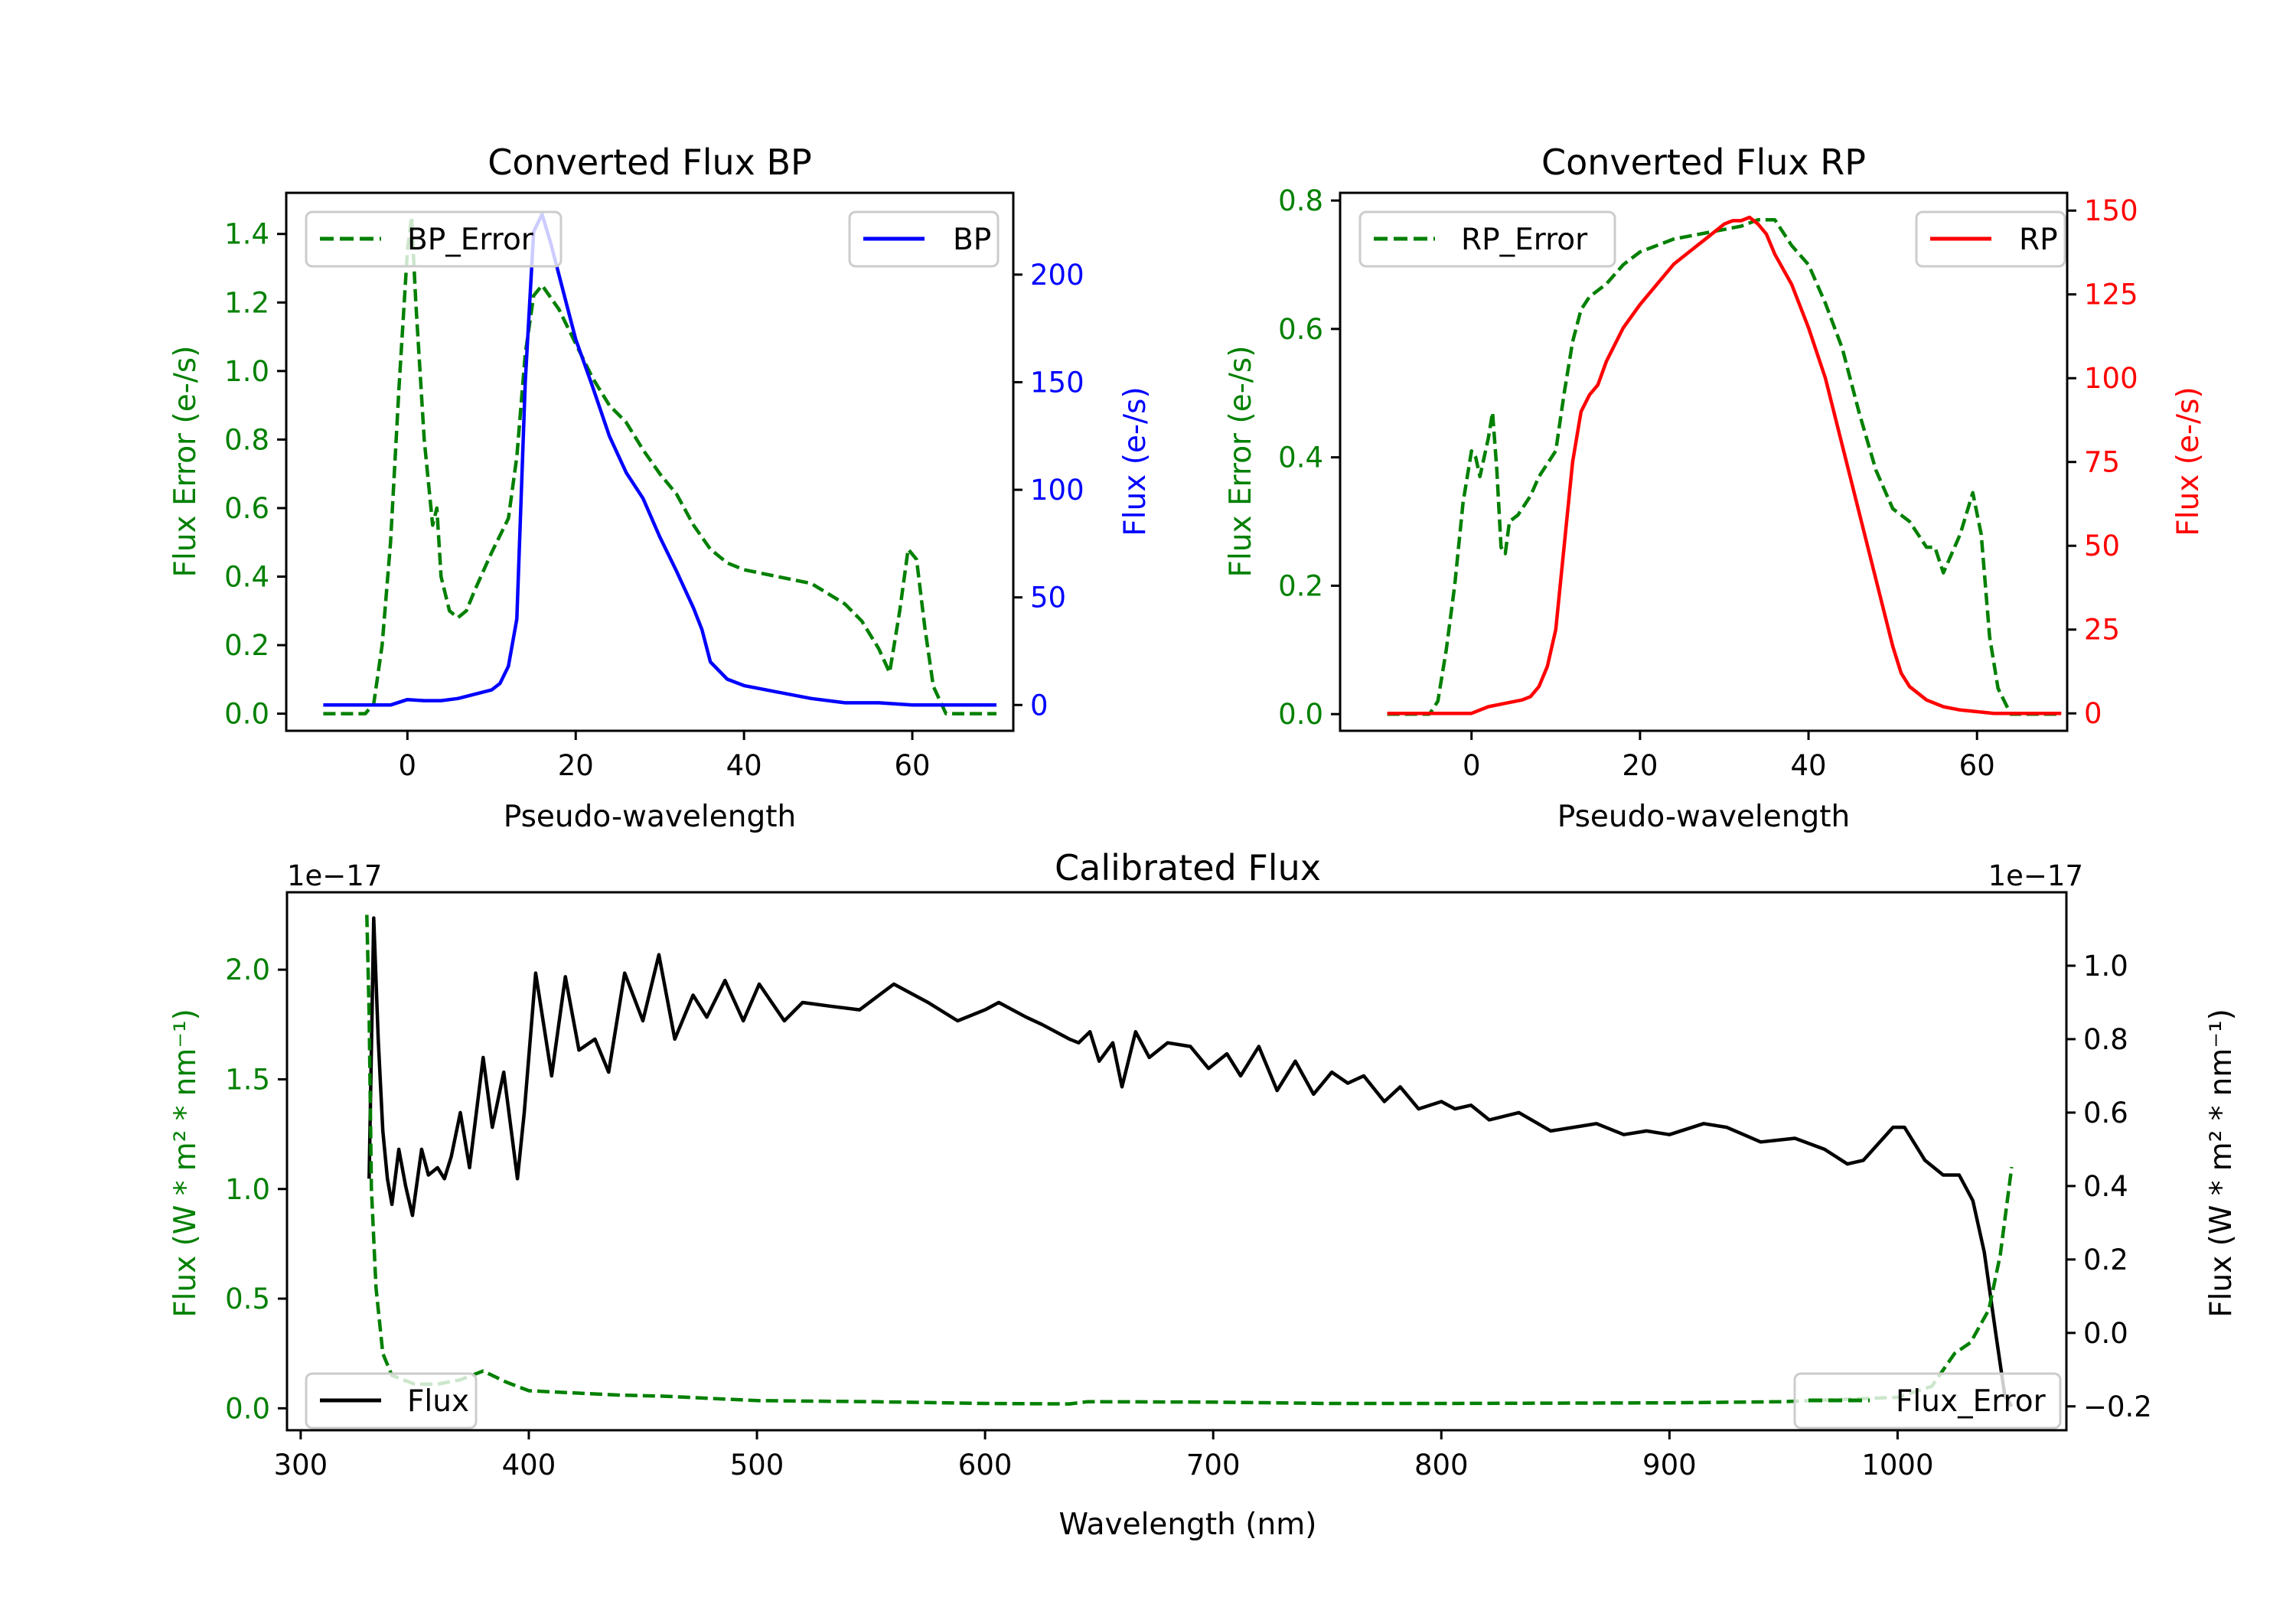  I want to click on left-y-tick-label: 2.0, so click(247, 970).